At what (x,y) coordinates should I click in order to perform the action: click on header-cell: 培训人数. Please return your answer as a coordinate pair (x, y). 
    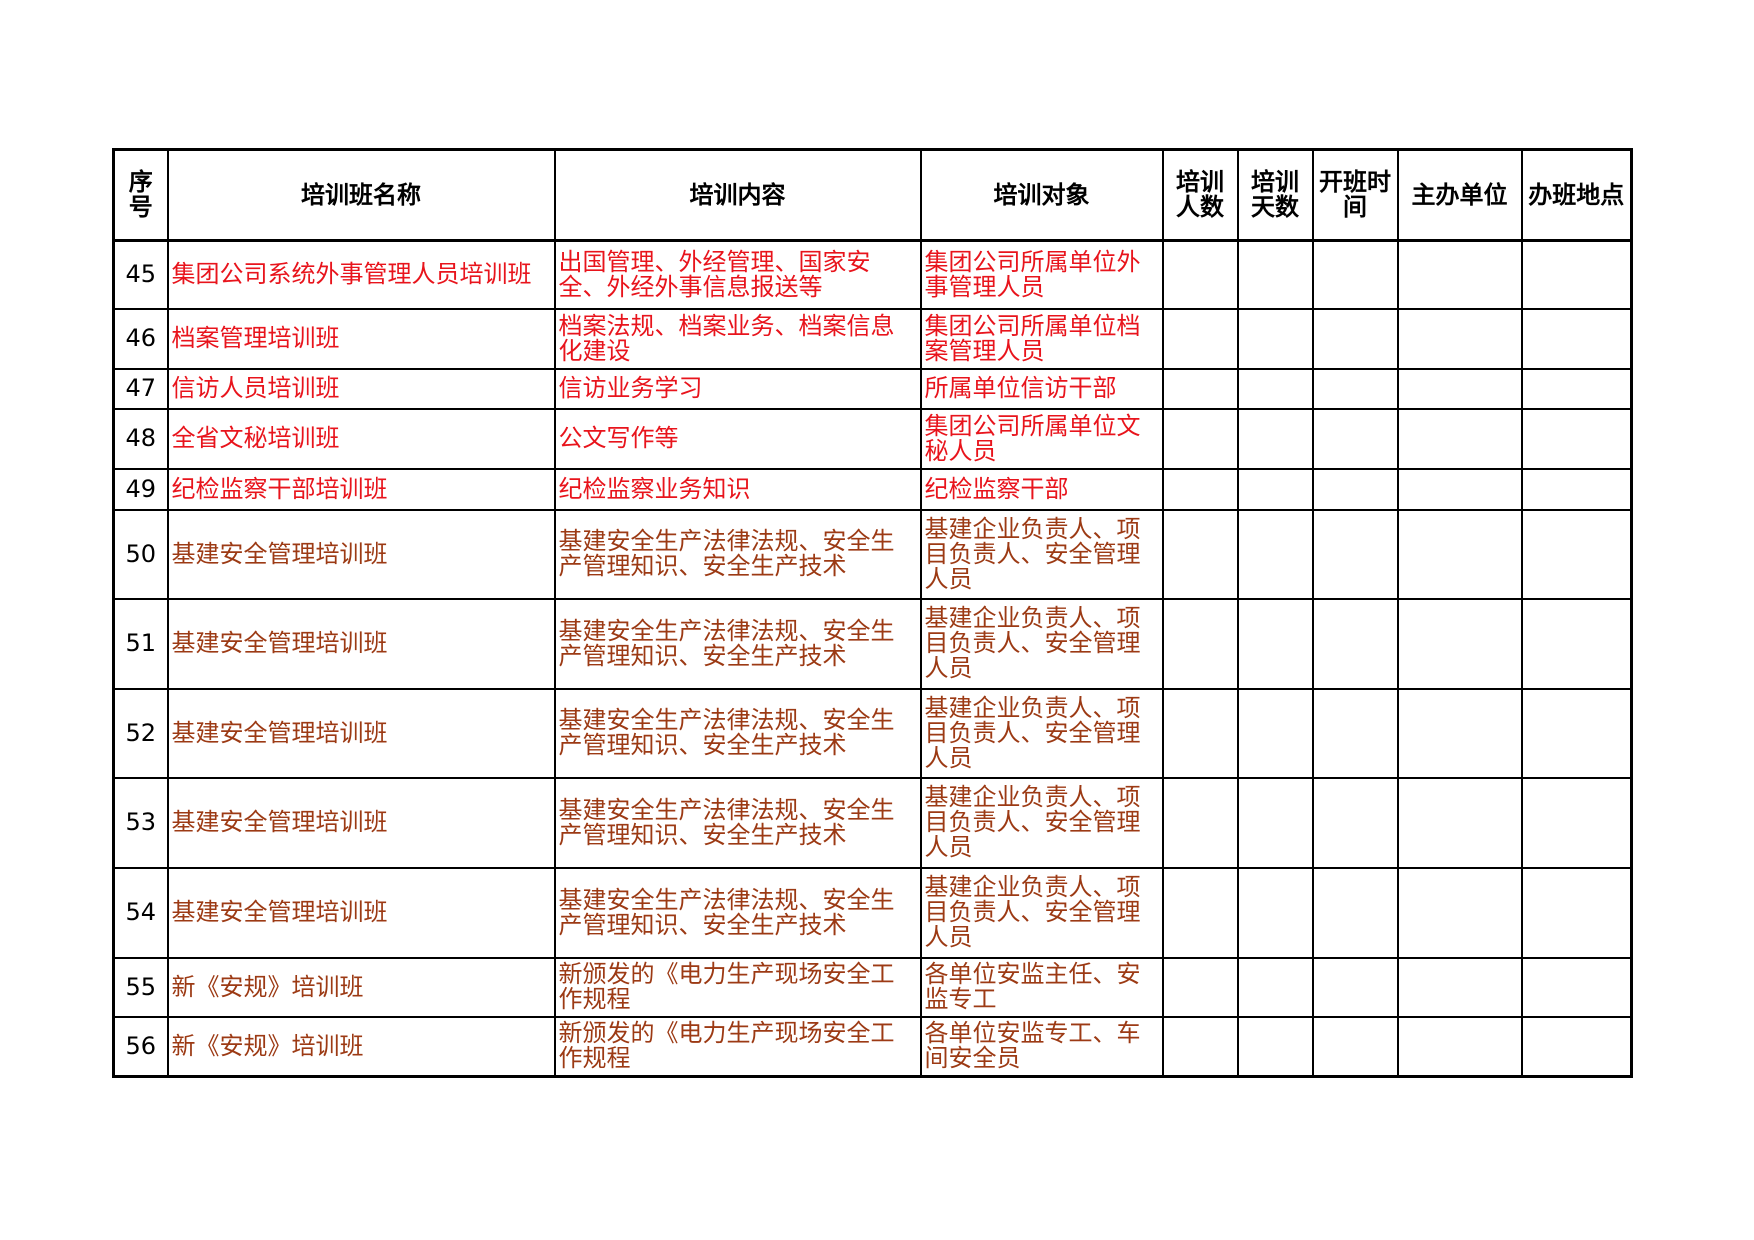
    Looking at the image, I should click on (1200, 195).